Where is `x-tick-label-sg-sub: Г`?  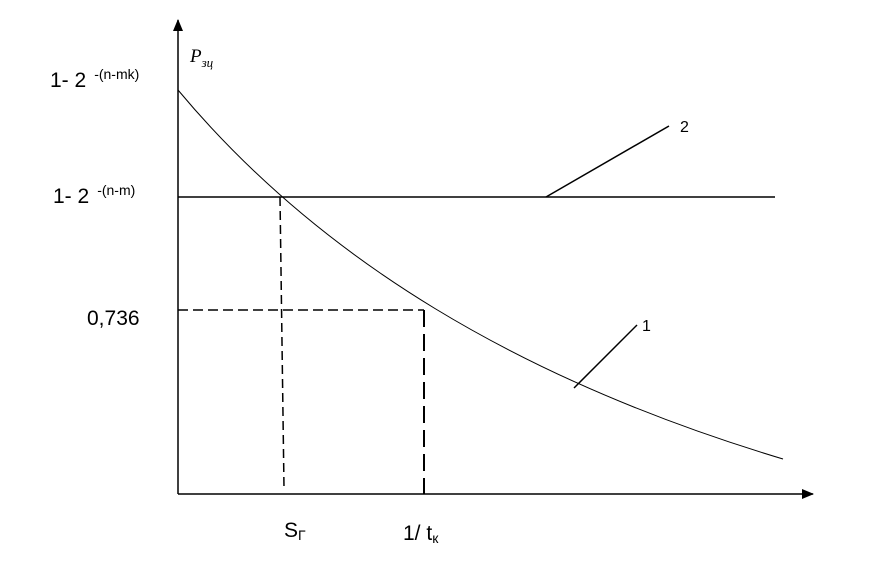
x-tick-label-sg-sub: Г is located at coordinates (302, 535).